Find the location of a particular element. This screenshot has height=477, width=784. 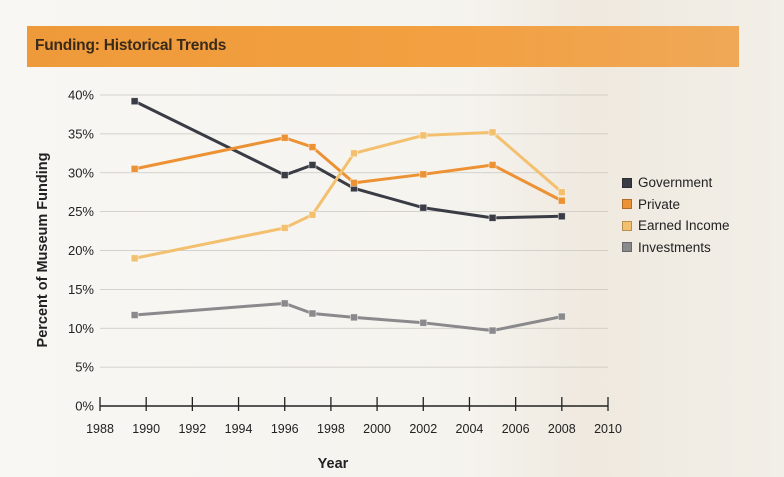

y-tick-label: 5% is located at coordinates (84, 367).